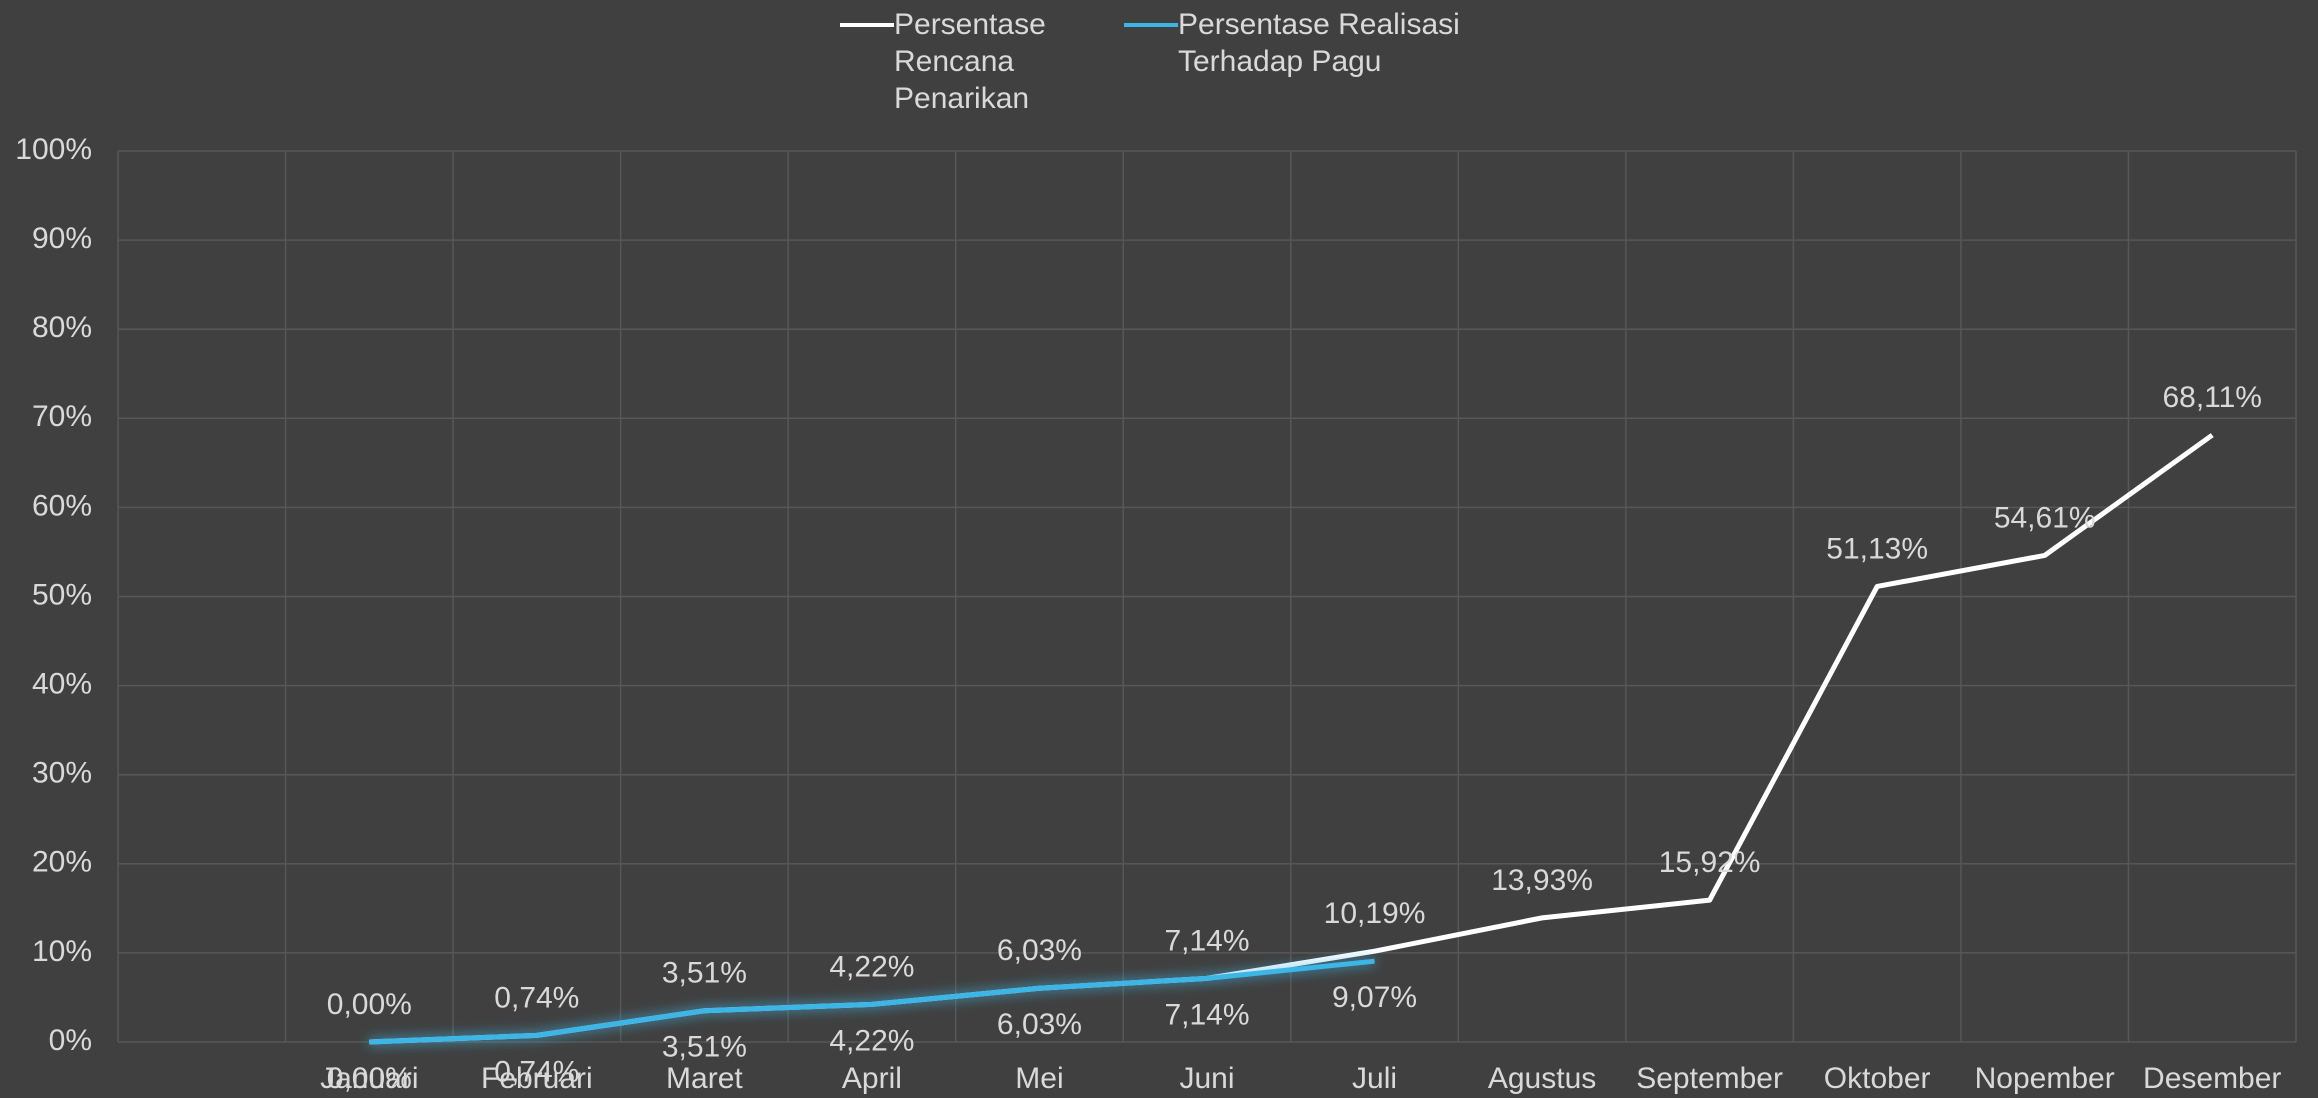  I want to click on y-tick-label: 90%, so click(62, 238).